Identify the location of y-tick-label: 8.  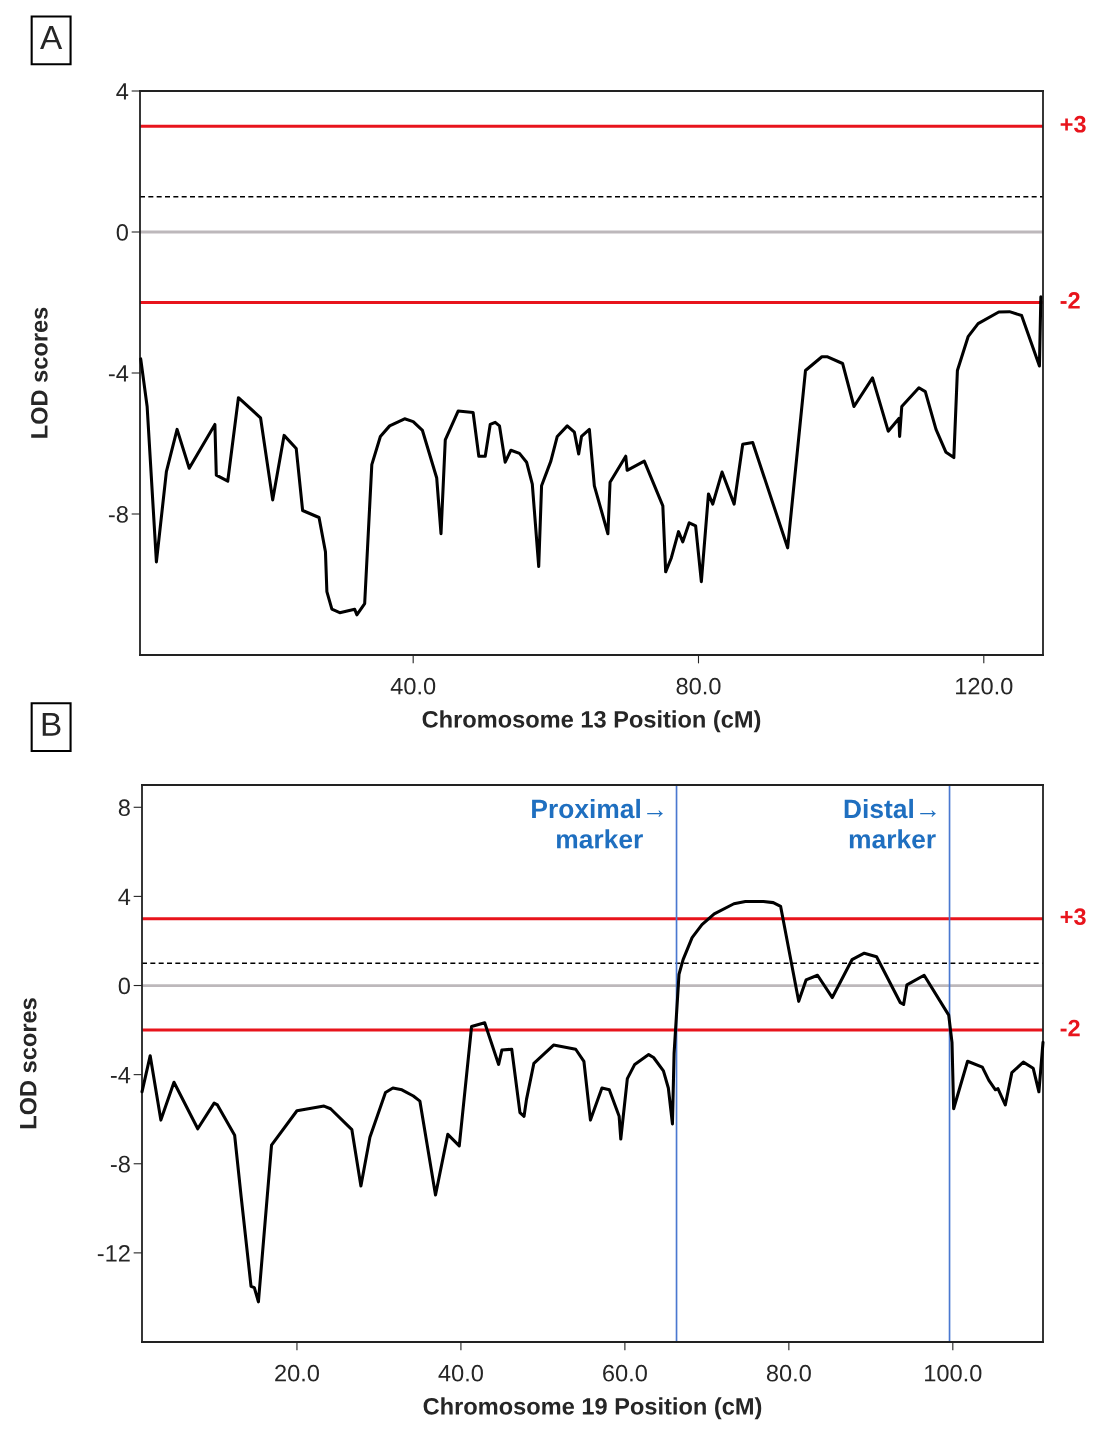
(124, 808).